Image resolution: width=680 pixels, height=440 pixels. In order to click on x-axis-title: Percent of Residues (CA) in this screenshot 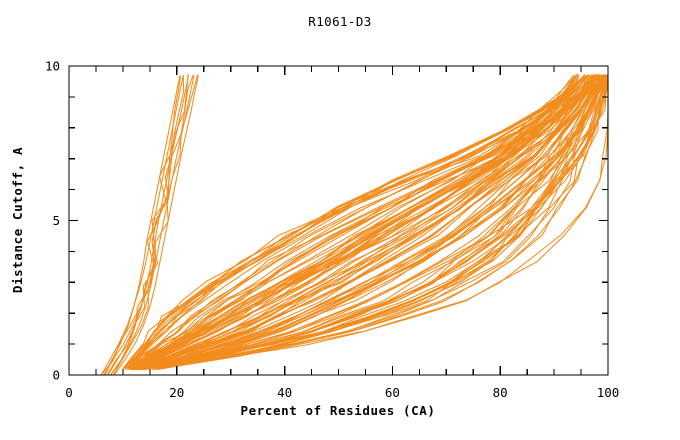, I will do `click(337, 410)`.